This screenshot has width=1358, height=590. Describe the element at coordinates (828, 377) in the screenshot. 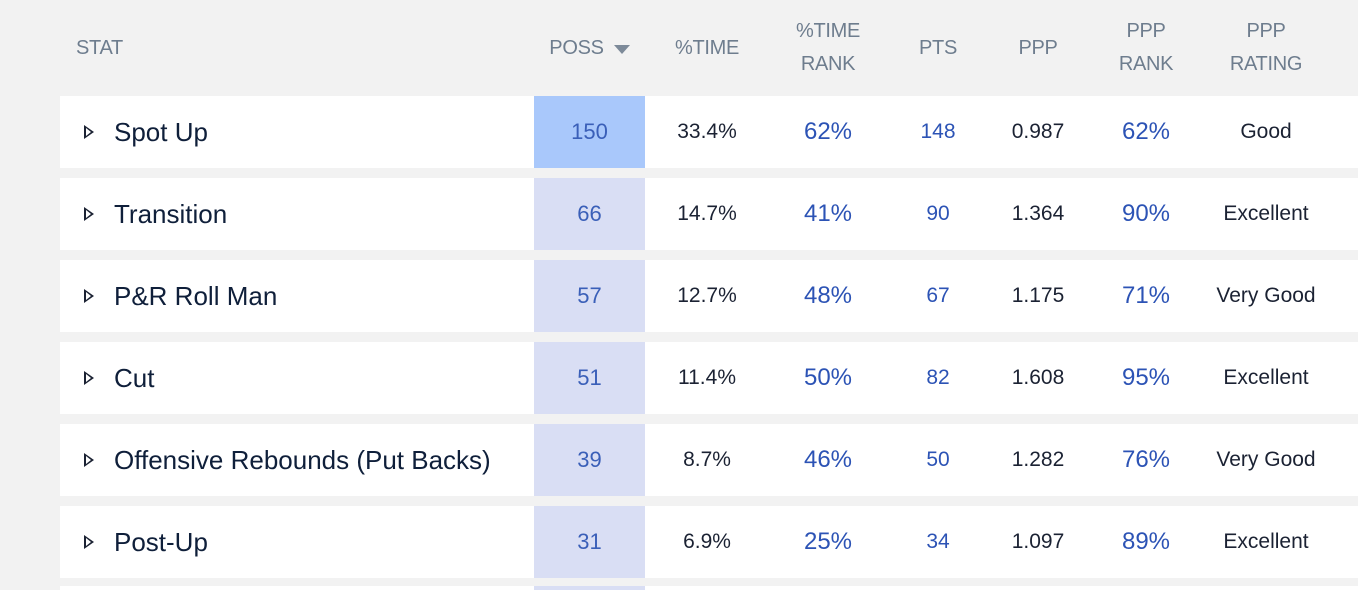

I see `time-rank-value: 50%` at that location.